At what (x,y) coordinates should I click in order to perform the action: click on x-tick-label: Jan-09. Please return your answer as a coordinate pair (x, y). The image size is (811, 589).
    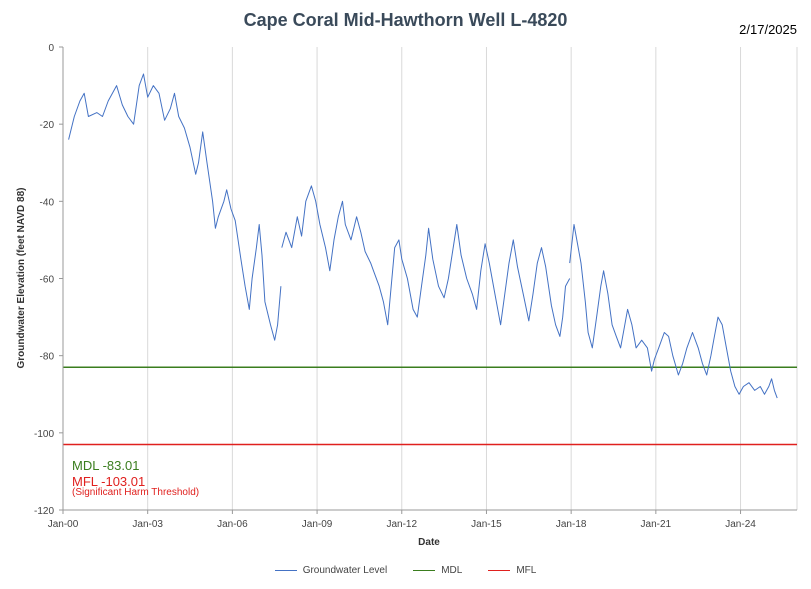
    Looking at the image, I should click on (317, 524).